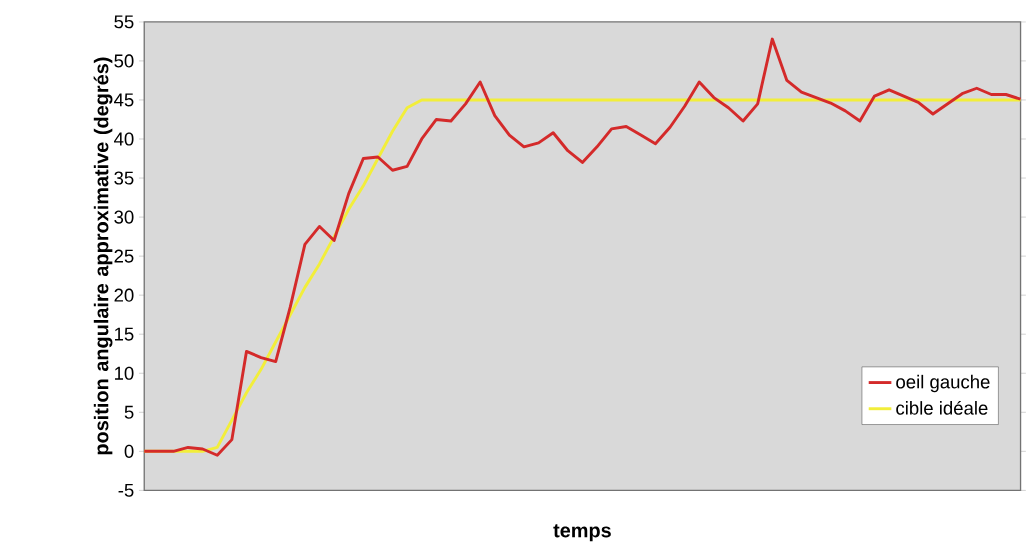 The width and height of the screenshot is (1026, 552). I want to click on y-tick-label: 0, so click(129, 451).